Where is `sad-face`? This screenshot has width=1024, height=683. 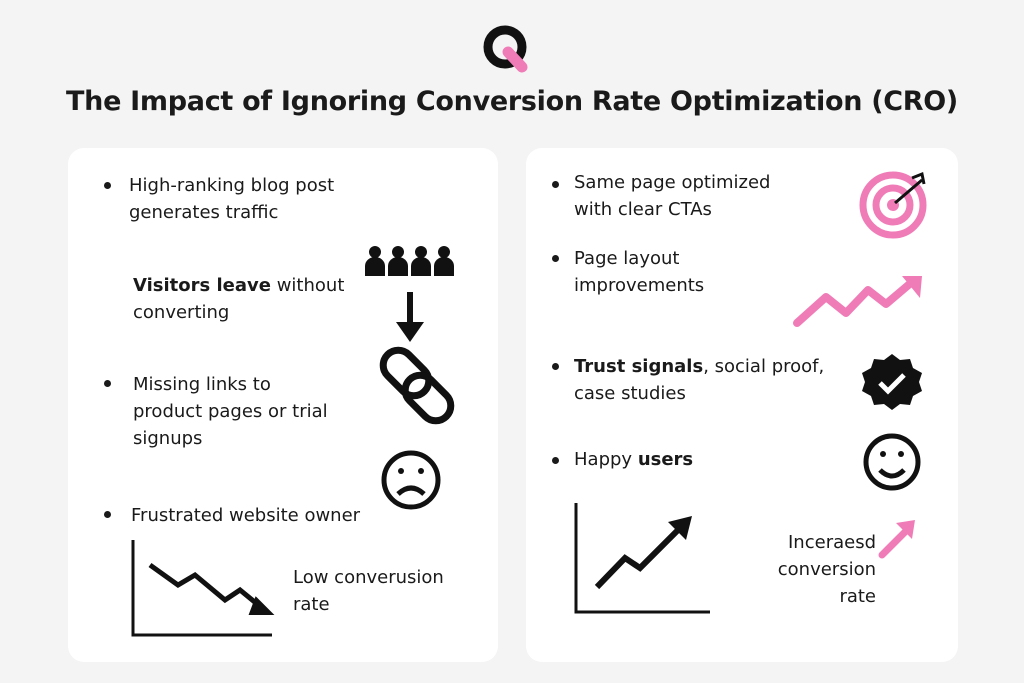 sad-face is located at coordinates (411, 480).